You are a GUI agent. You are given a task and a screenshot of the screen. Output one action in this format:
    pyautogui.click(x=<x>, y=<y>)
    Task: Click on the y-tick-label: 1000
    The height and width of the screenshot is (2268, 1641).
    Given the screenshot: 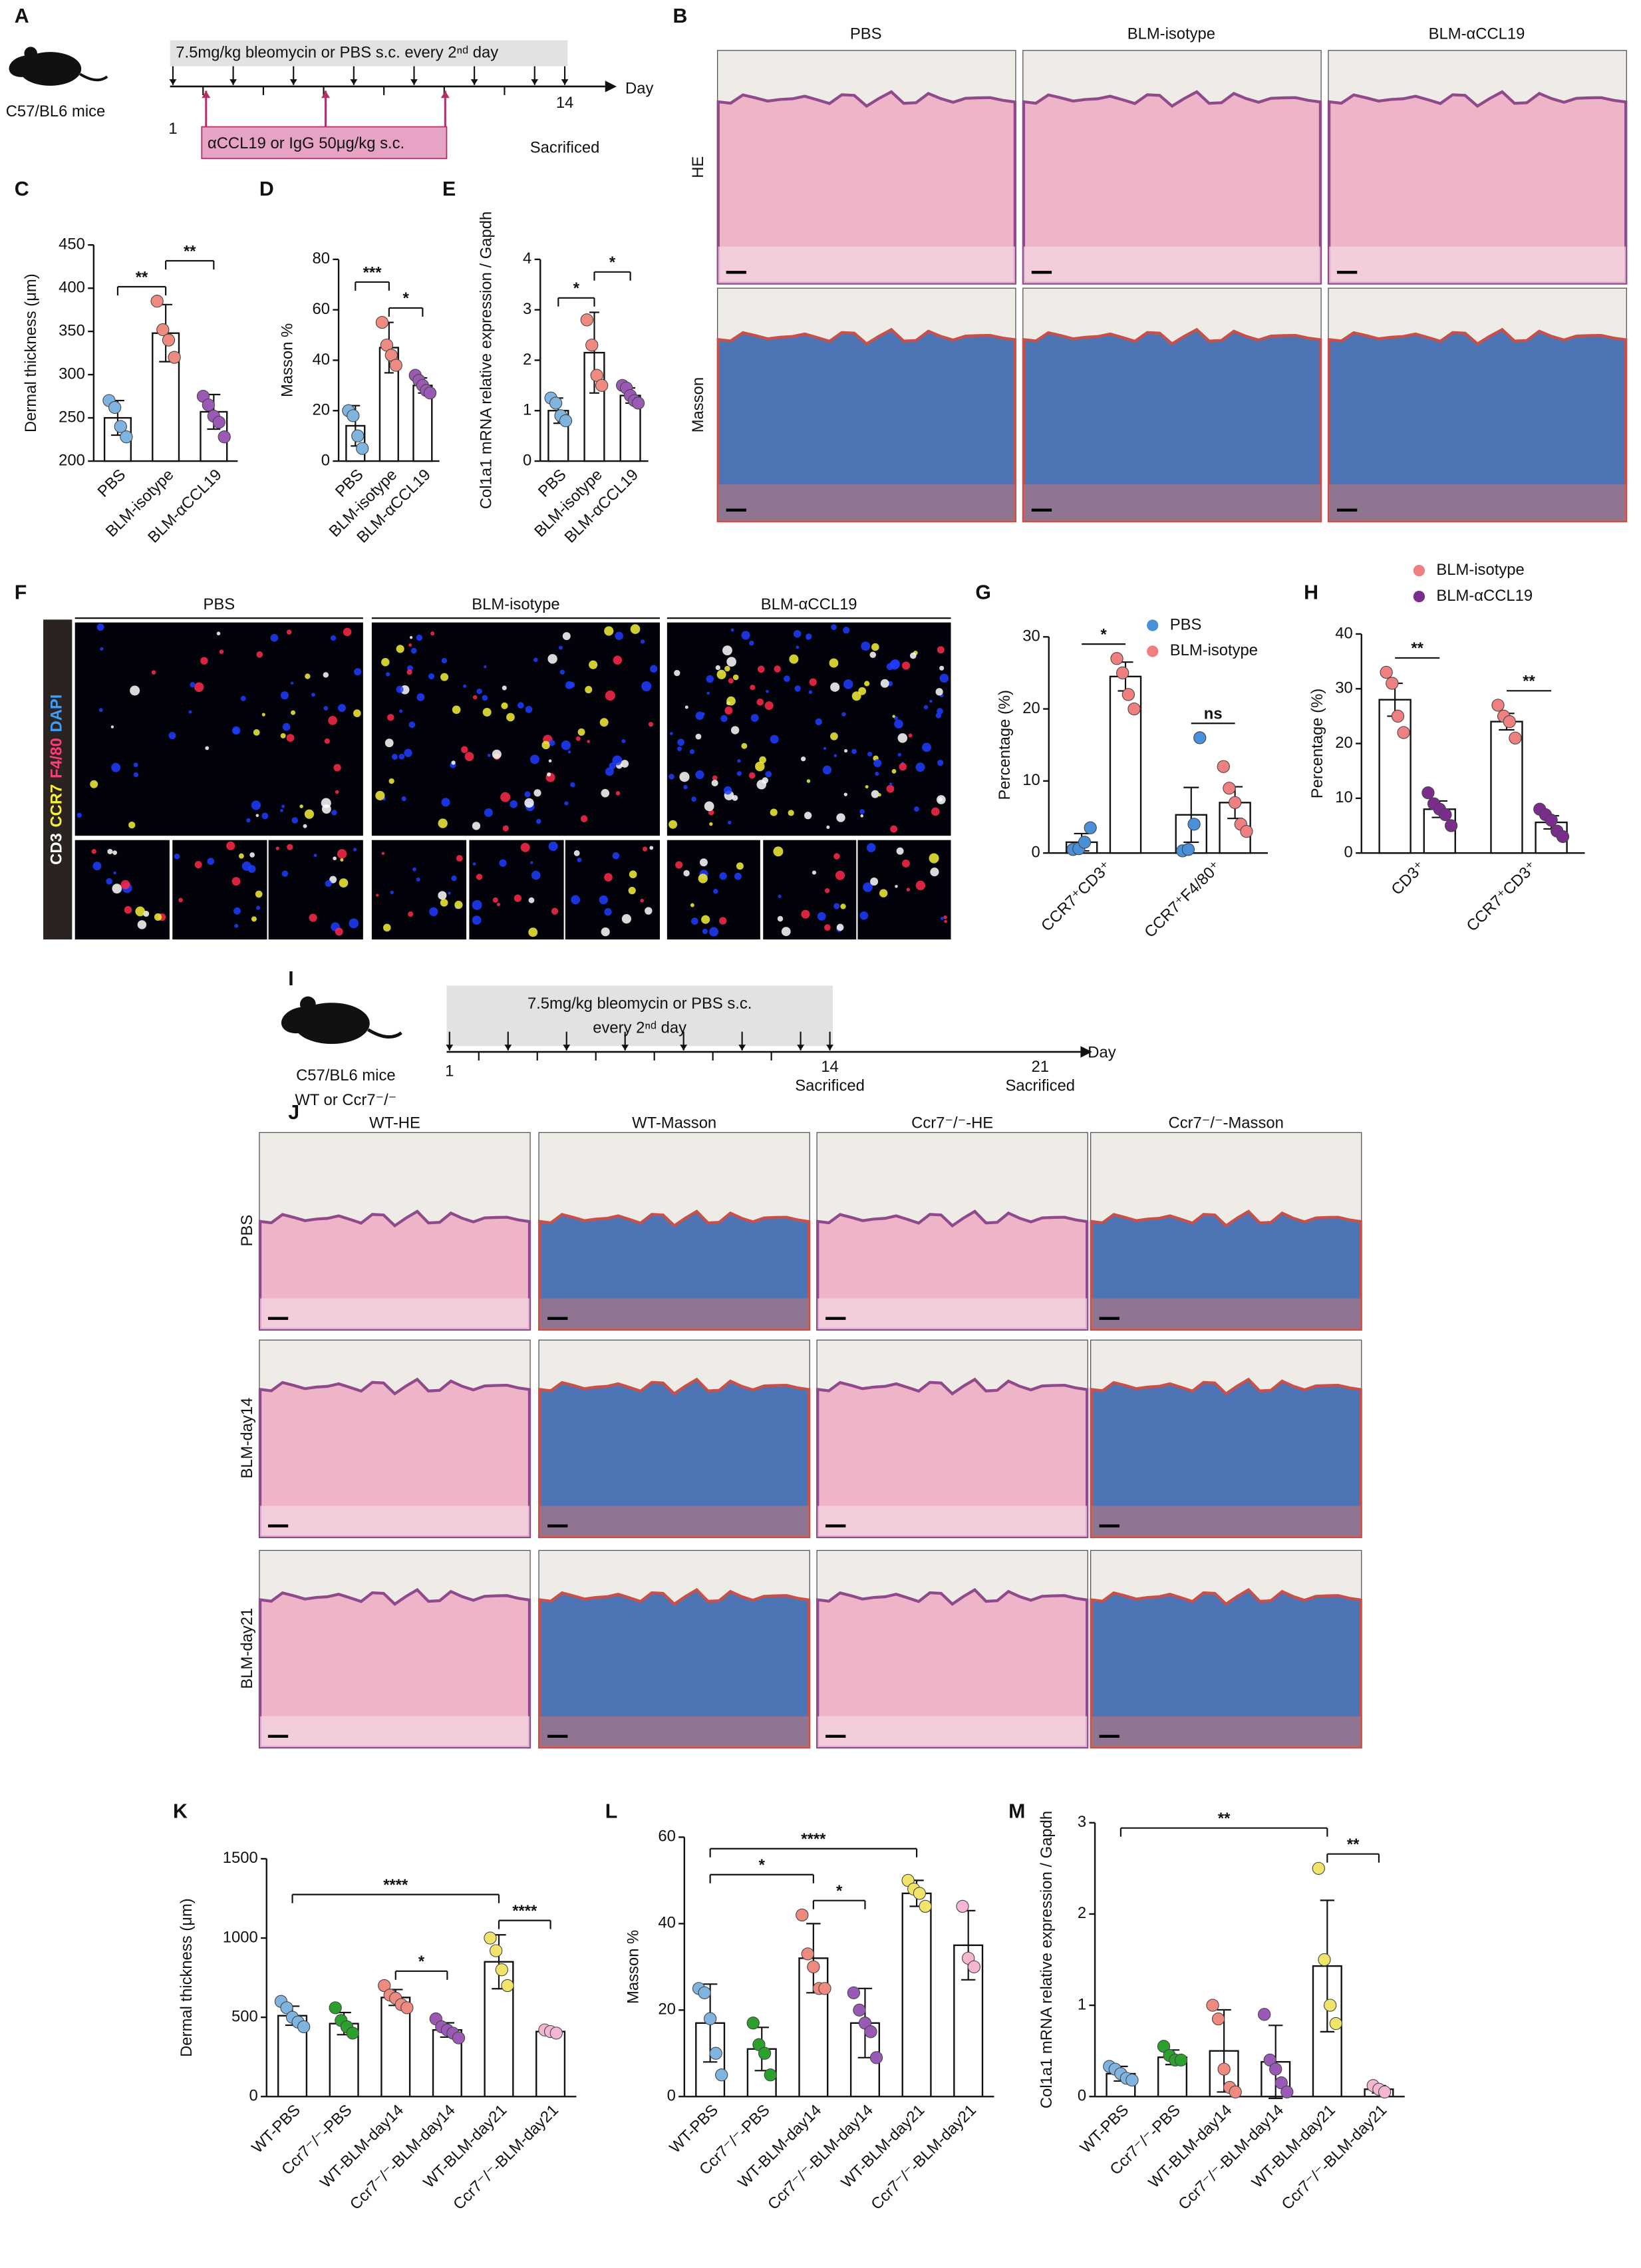 What is the action you would take?
    pyautogui.click(x=240, y=1937)
    